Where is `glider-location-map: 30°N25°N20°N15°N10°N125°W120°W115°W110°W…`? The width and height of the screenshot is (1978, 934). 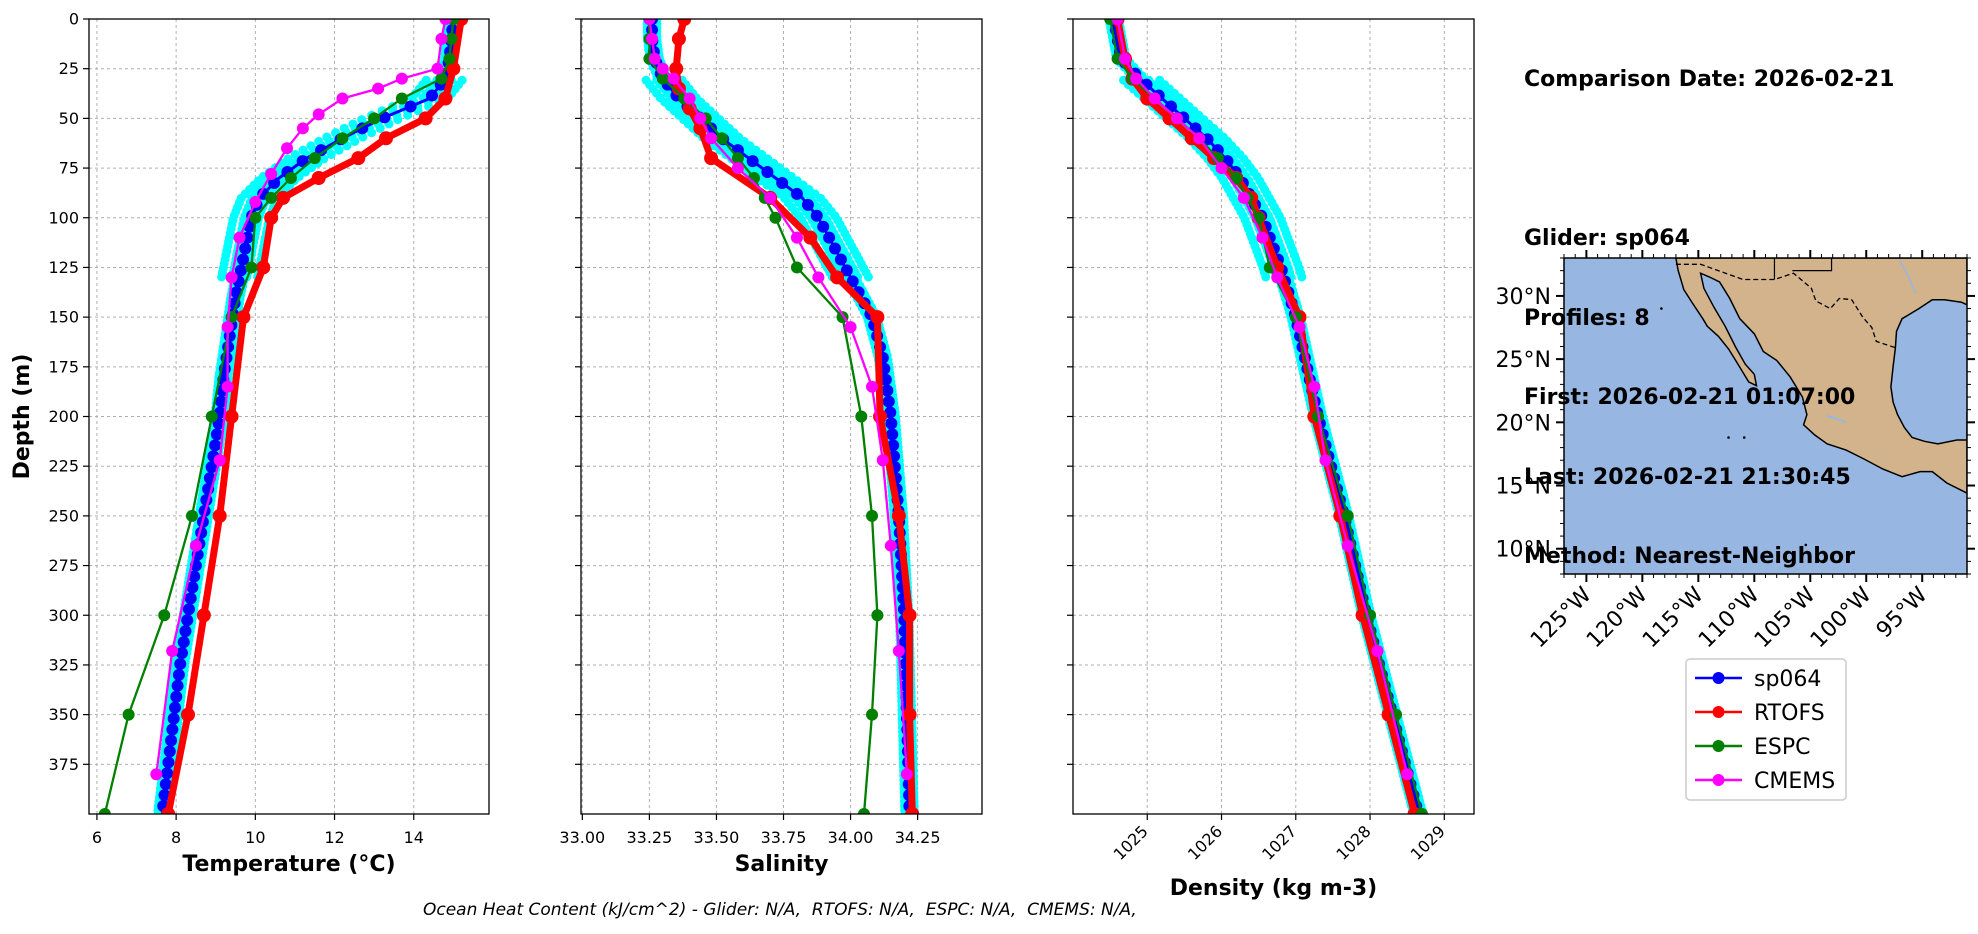
glider-location-map: 30°N25°N20°N15°N10°N125°W120°W115°W110°W… is located at coordinates (1735, 451).